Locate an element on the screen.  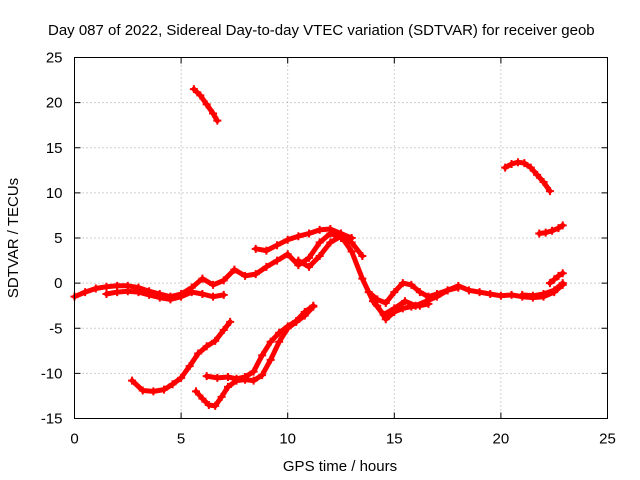
x-tick-label: 10 is located at coordinates (287, 439).